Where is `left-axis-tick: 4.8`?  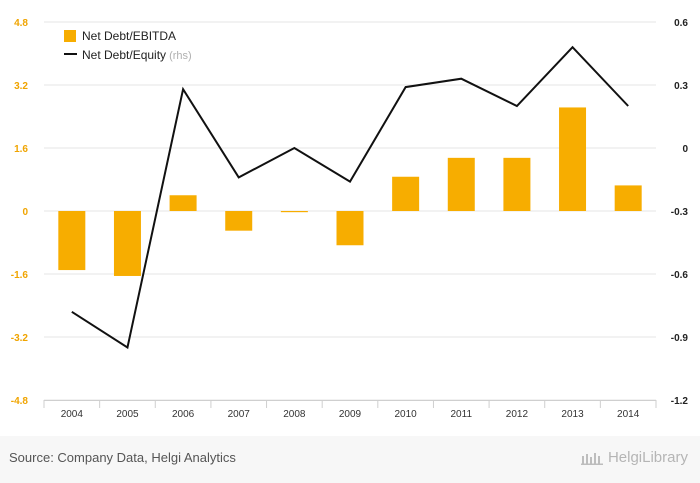 left-axis-tick: 4.8 is located at coordinates (21, 23).